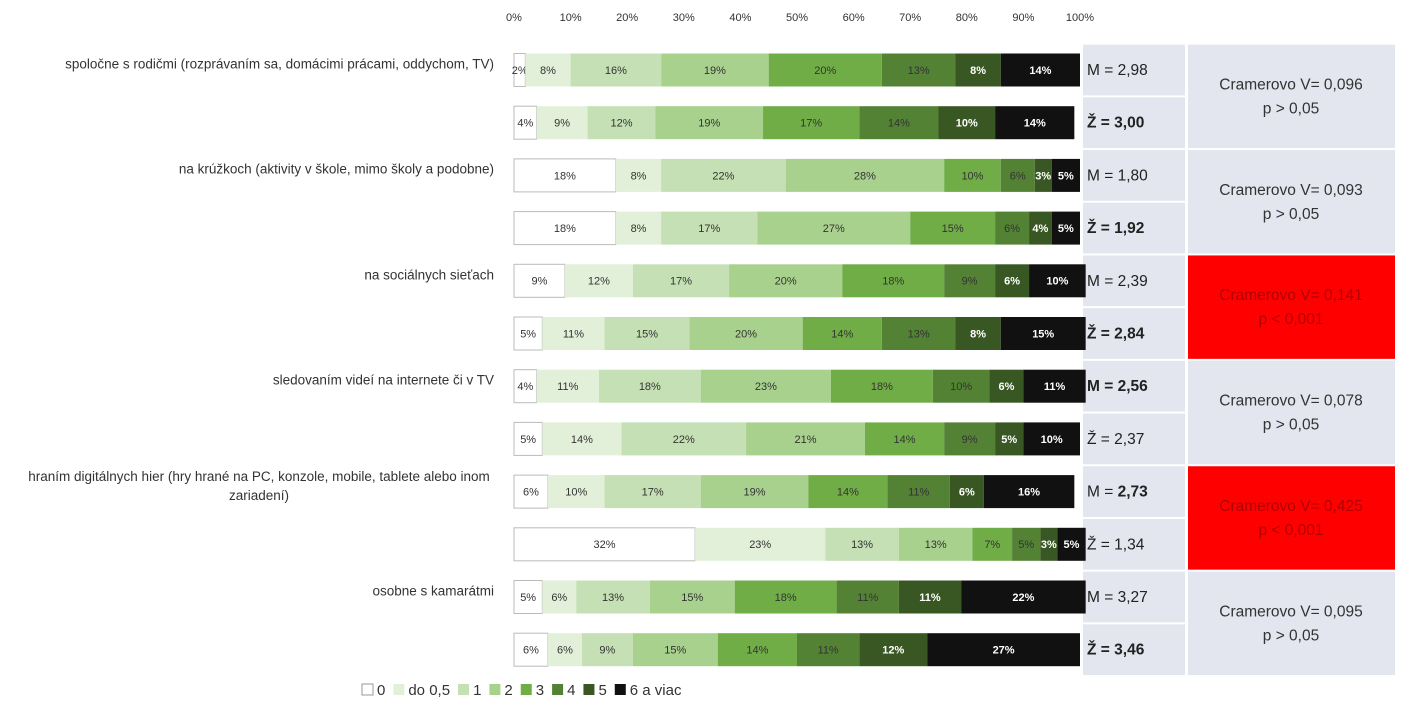 Image resolution: width=1405 pixels, height=724 pixels. I want to click on stat-value: 2,39, so click(1133, 281).